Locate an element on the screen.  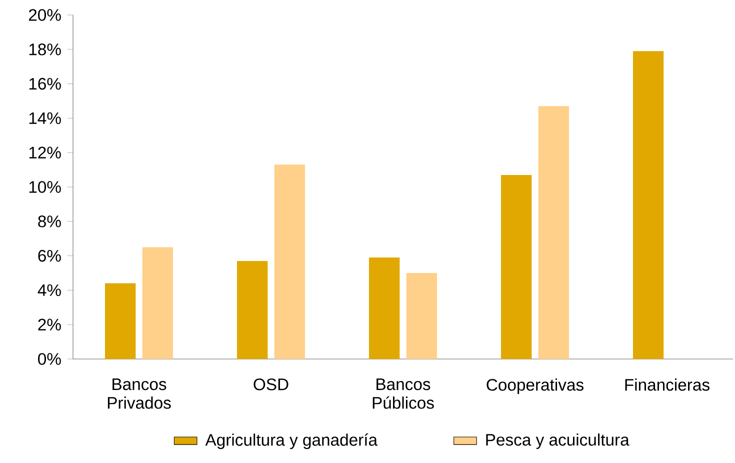
y-tick-label: 20% is located at coordinates (44, 15).